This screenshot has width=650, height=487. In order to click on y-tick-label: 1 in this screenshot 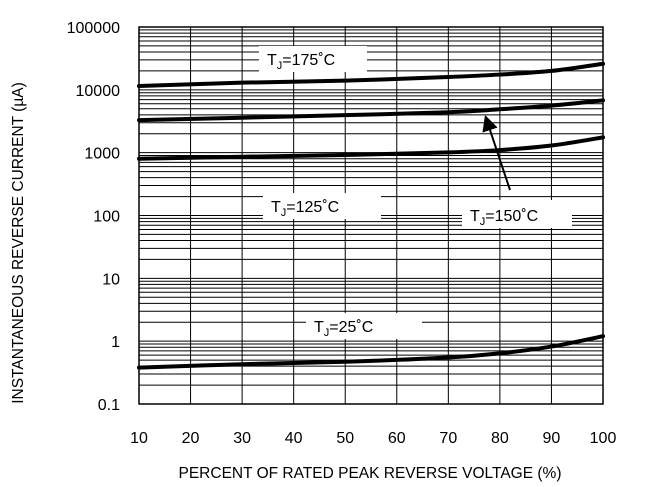, I will do `click(115, 342)`.